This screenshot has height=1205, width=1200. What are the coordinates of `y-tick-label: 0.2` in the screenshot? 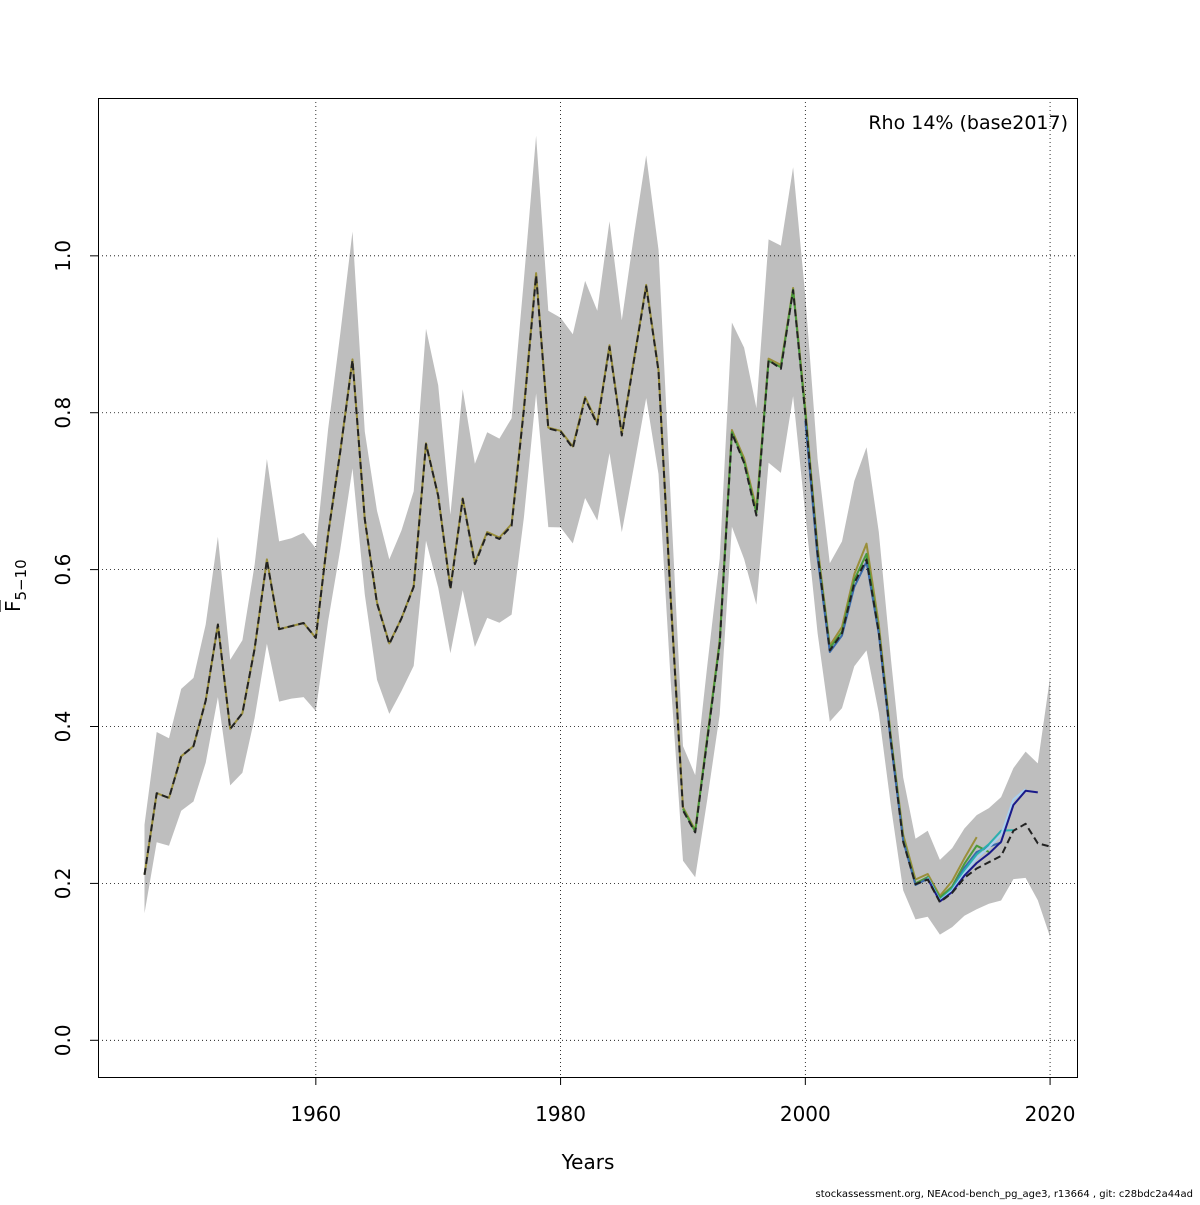 It's located at (63, 883).